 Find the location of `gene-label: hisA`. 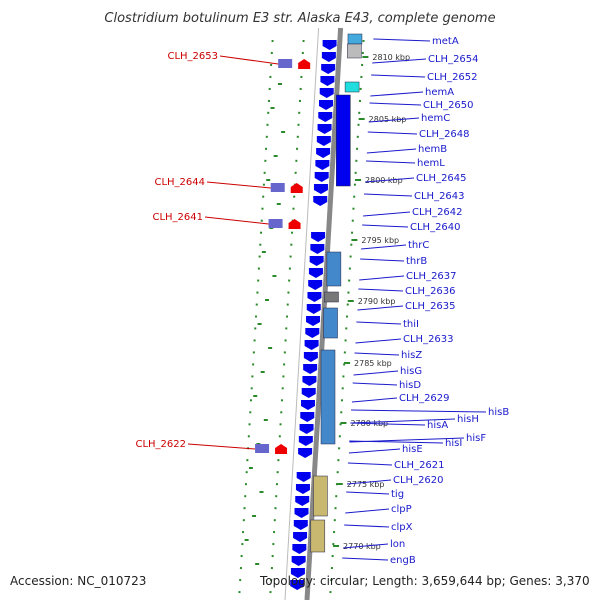

gene-label: hisA is located at coordinates (437, 425).